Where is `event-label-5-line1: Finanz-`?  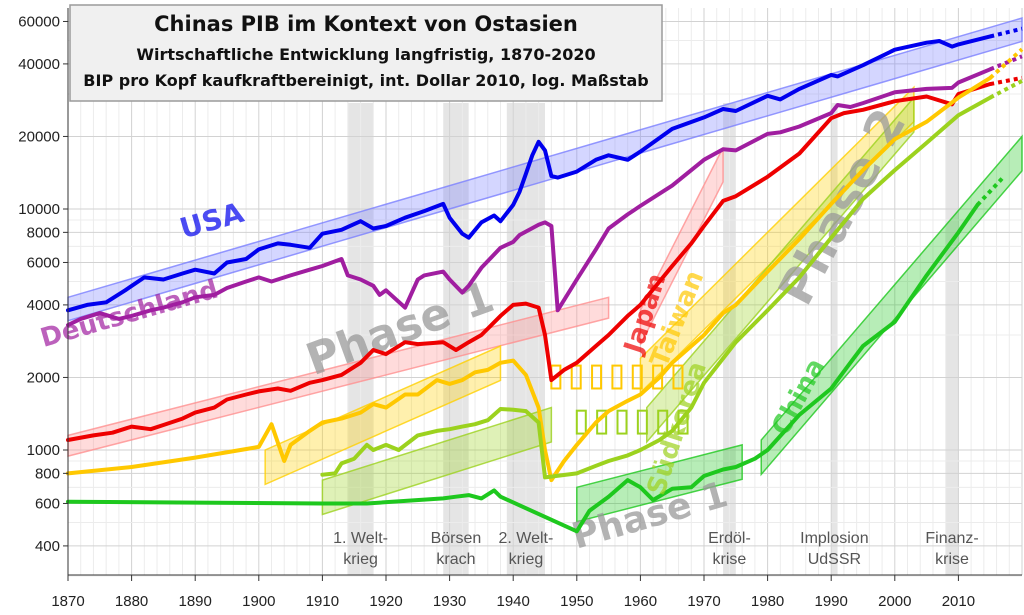 event-label-5-line1: Finanz- is located at coordinates (951, 538).